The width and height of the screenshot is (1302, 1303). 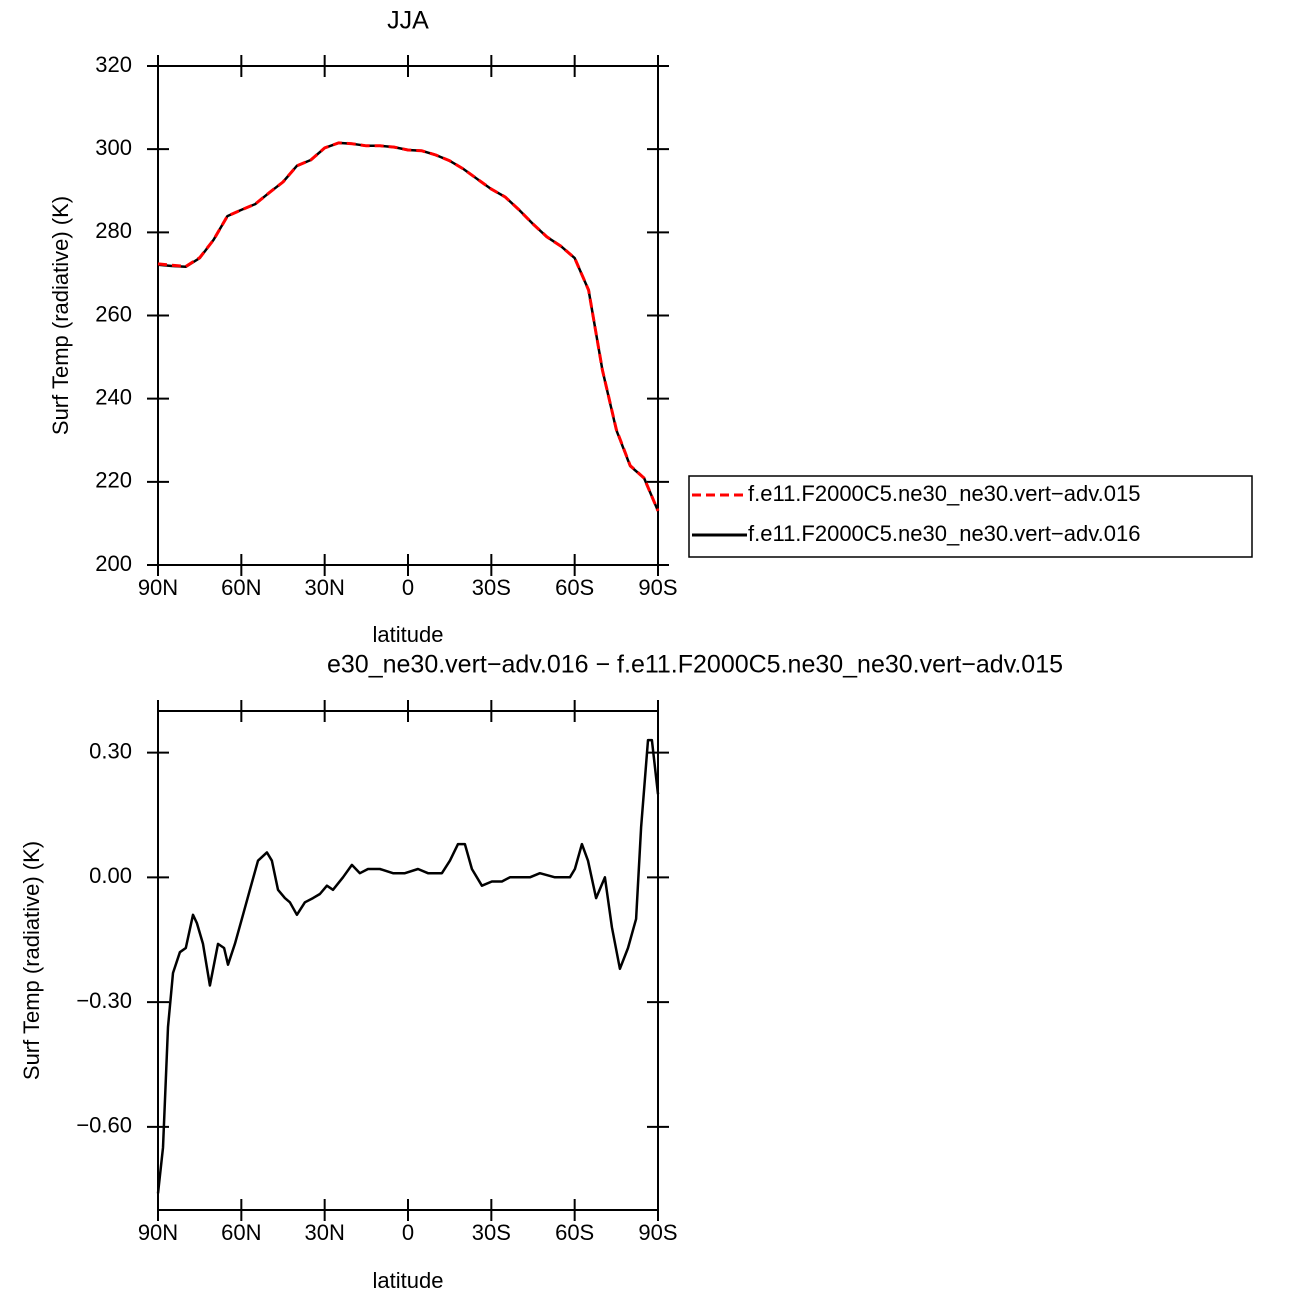 What do you see at coordinates (113, 480) in the screenshot?
I see `y-tick-label: 220` at bounding box center [113, 480].